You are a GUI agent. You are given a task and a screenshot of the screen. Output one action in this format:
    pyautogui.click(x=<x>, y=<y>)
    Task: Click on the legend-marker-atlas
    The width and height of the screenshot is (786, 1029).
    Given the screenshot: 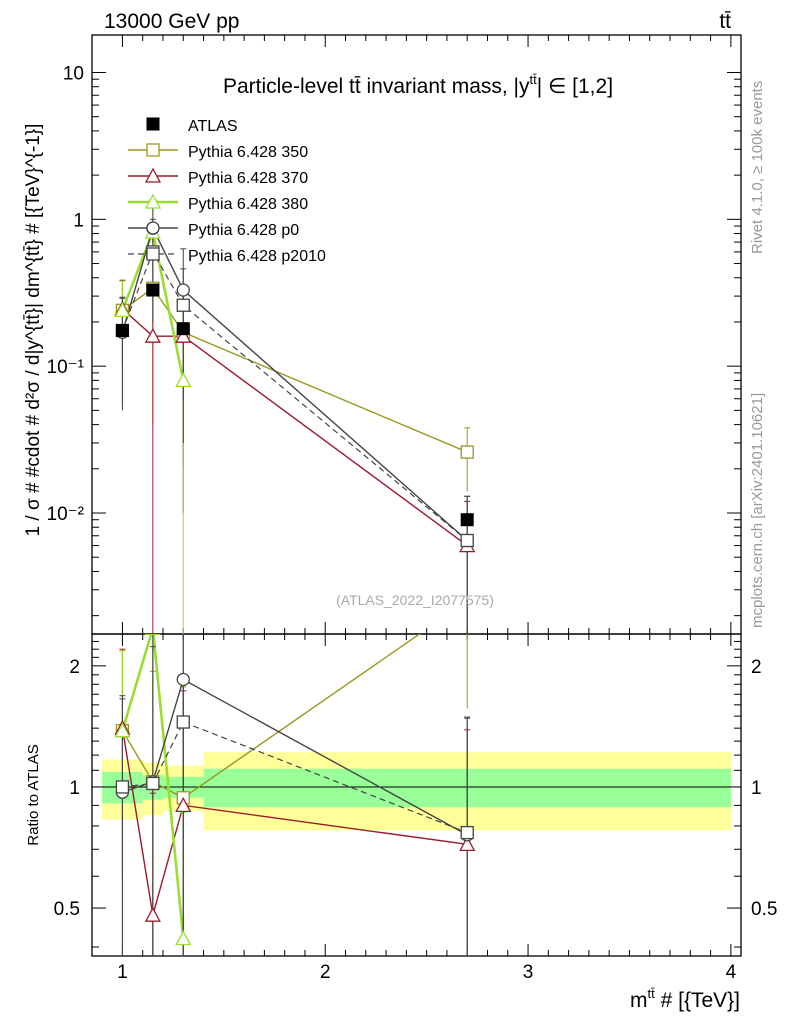 What is the action you would take?
    pyautogui.click(x=153, y=124)
    